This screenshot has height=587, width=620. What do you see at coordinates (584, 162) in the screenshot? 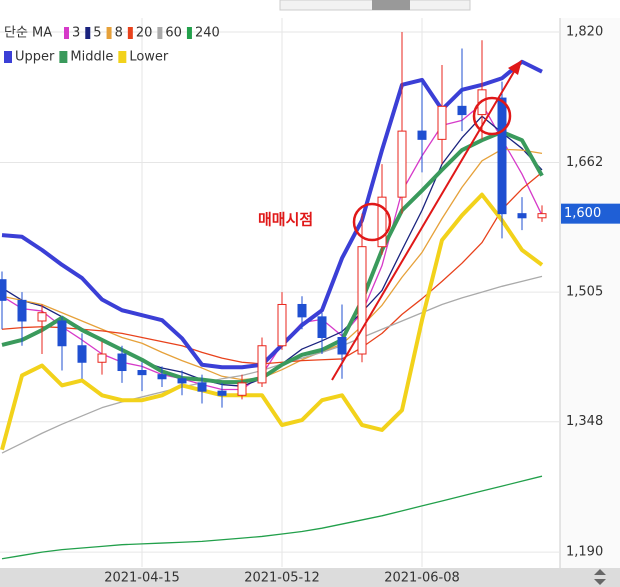
I see `y-tick-label: 1,662` at bounding box center [584, 162].